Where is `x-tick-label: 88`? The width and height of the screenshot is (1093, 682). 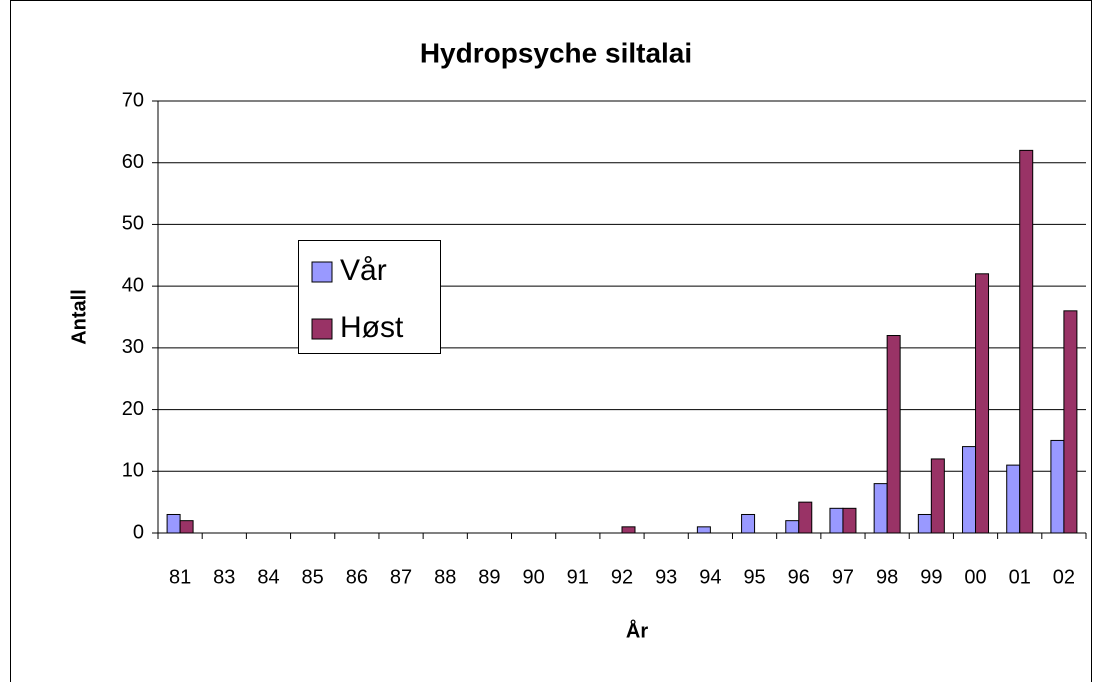 x-tick-label: 88 is located at coordinates (445, 577).